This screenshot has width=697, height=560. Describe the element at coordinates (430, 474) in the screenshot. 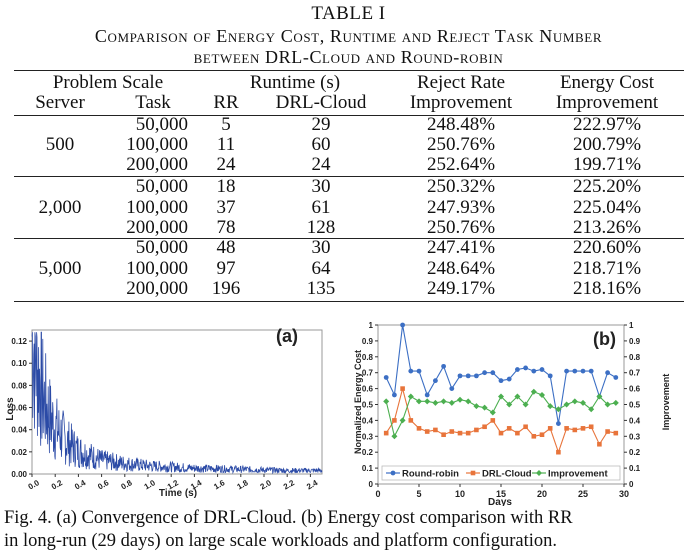

I see `legend-label-round-robin: Round-robin` at that location.